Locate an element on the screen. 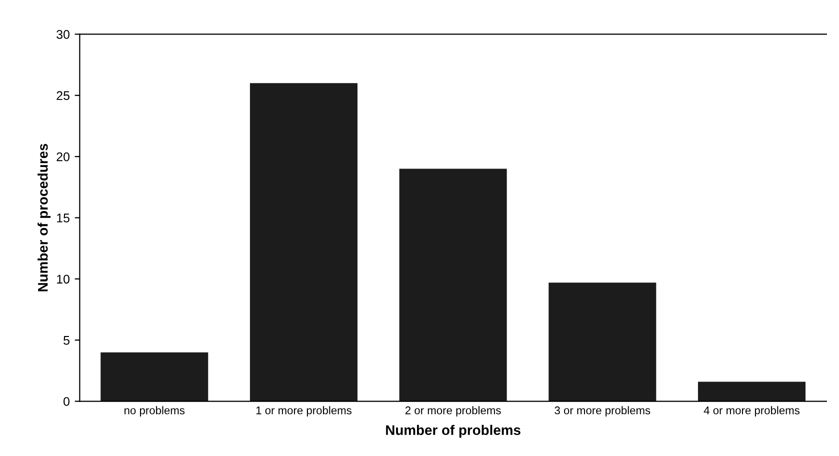 Image resolution: width=839 pixels, height=456 pixels. y-tick-label: 15 is located at coordinates (63, 218).